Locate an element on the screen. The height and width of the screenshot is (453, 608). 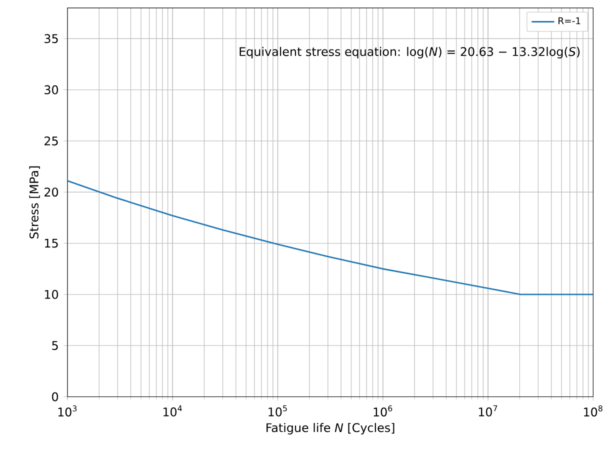
y-tick-label: 35 is located at coordinates (51, 38).